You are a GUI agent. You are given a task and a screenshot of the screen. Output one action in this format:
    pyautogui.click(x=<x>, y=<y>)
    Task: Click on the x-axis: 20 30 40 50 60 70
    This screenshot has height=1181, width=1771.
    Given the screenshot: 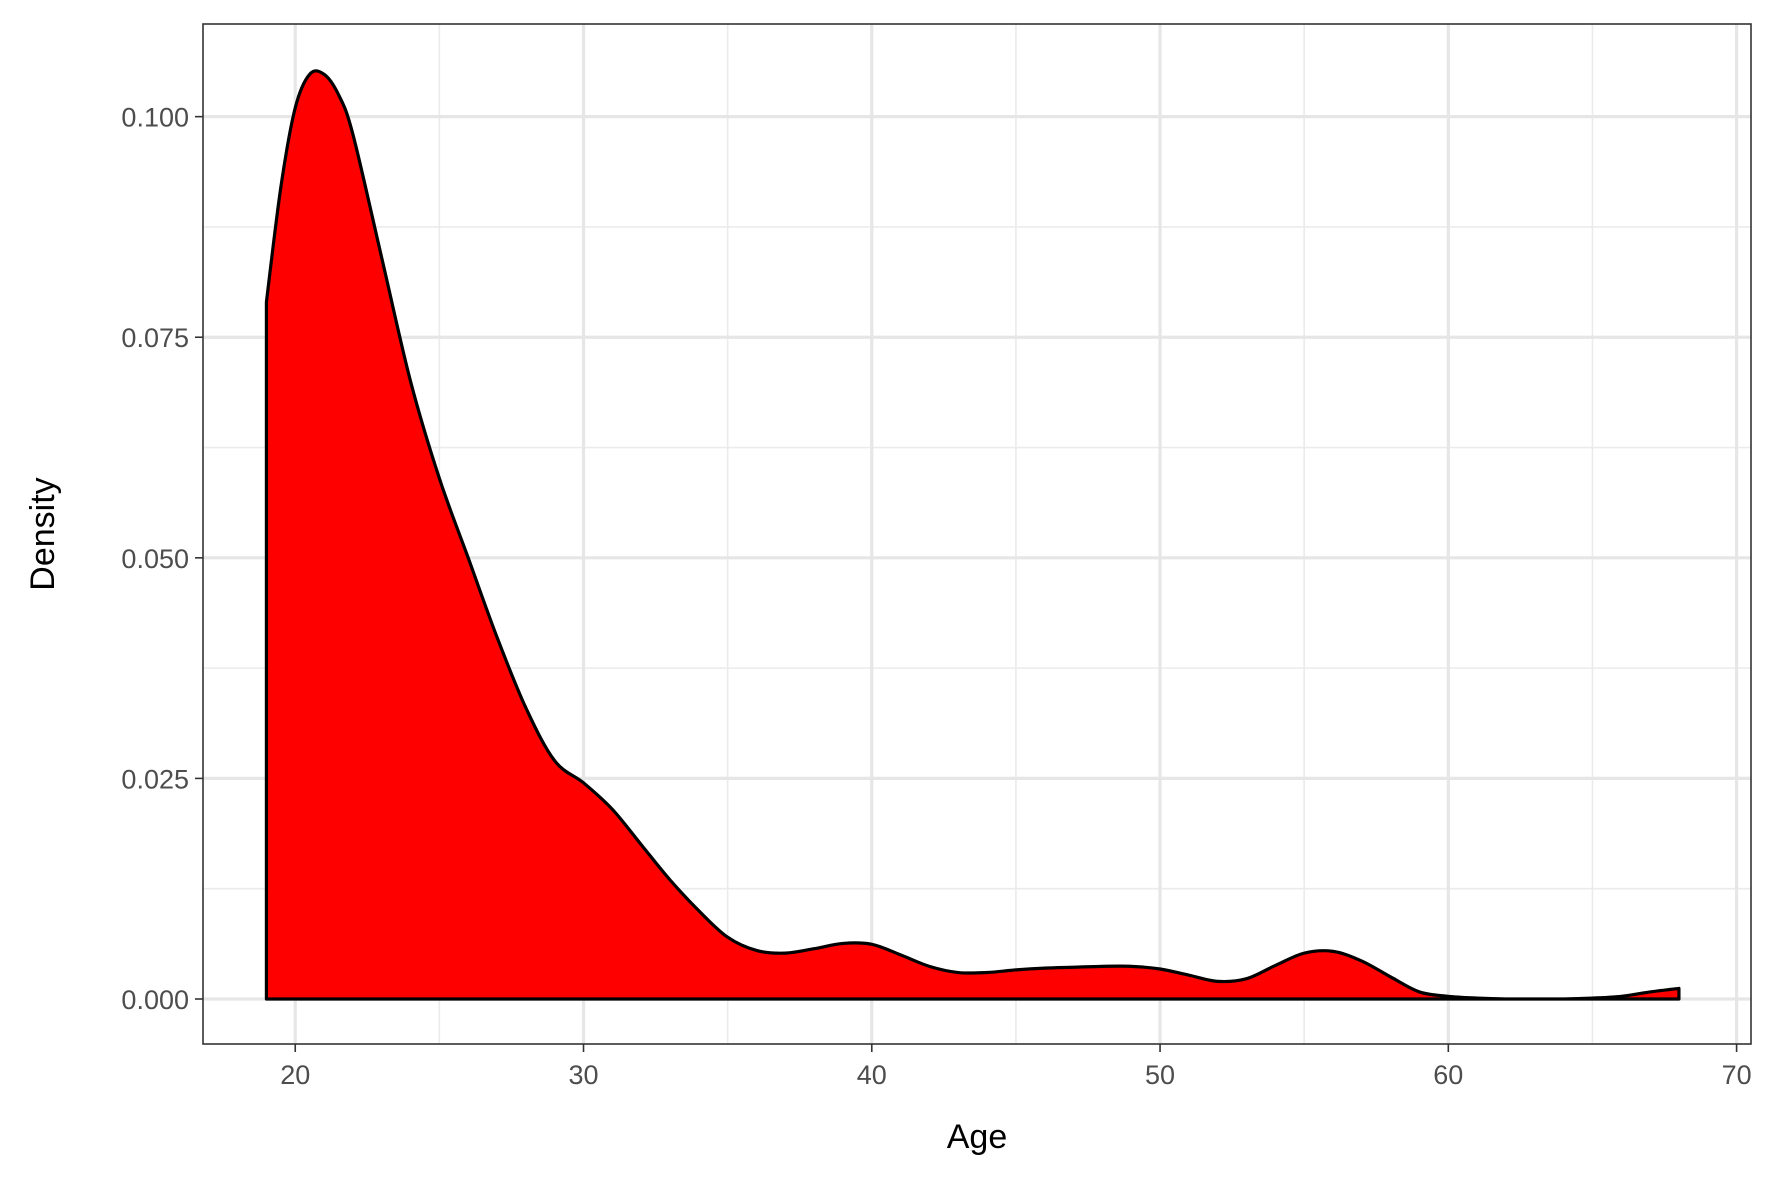 What is the action you would take?
    pyautogui.click(x=1016, y=1067)
    